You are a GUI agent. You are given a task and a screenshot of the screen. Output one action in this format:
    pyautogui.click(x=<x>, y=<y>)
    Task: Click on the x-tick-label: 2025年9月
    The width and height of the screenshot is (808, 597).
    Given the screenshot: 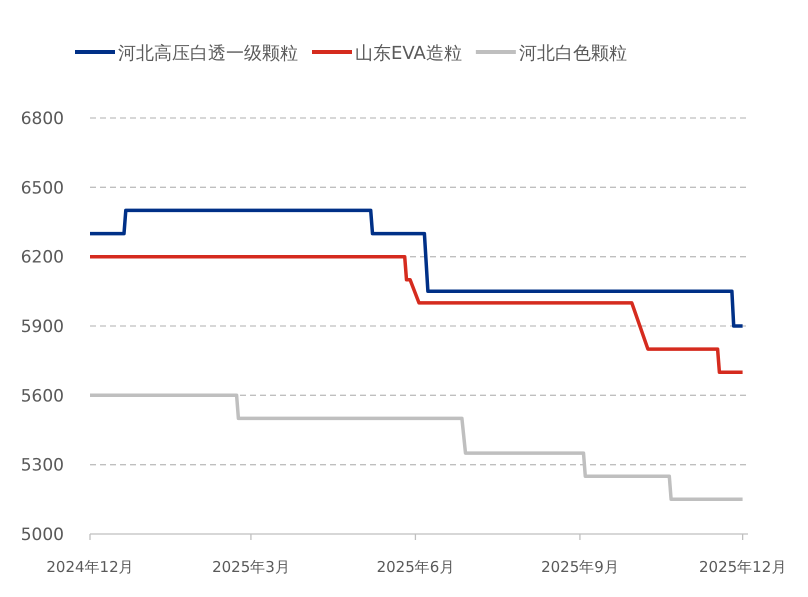 What is the action you would take?
    pyautogui.click(x=580, y=567)
    